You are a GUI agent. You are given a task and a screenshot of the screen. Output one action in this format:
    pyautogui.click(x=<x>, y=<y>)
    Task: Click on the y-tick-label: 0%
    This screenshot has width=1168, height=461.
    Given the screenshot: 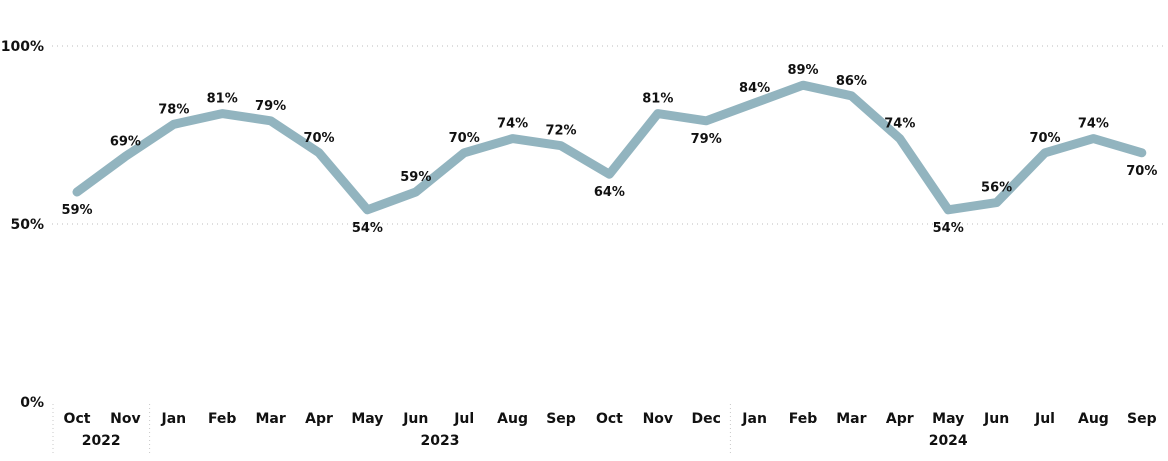 What is the action you would take?
    pyautogui.click(x=32, y=403)
    